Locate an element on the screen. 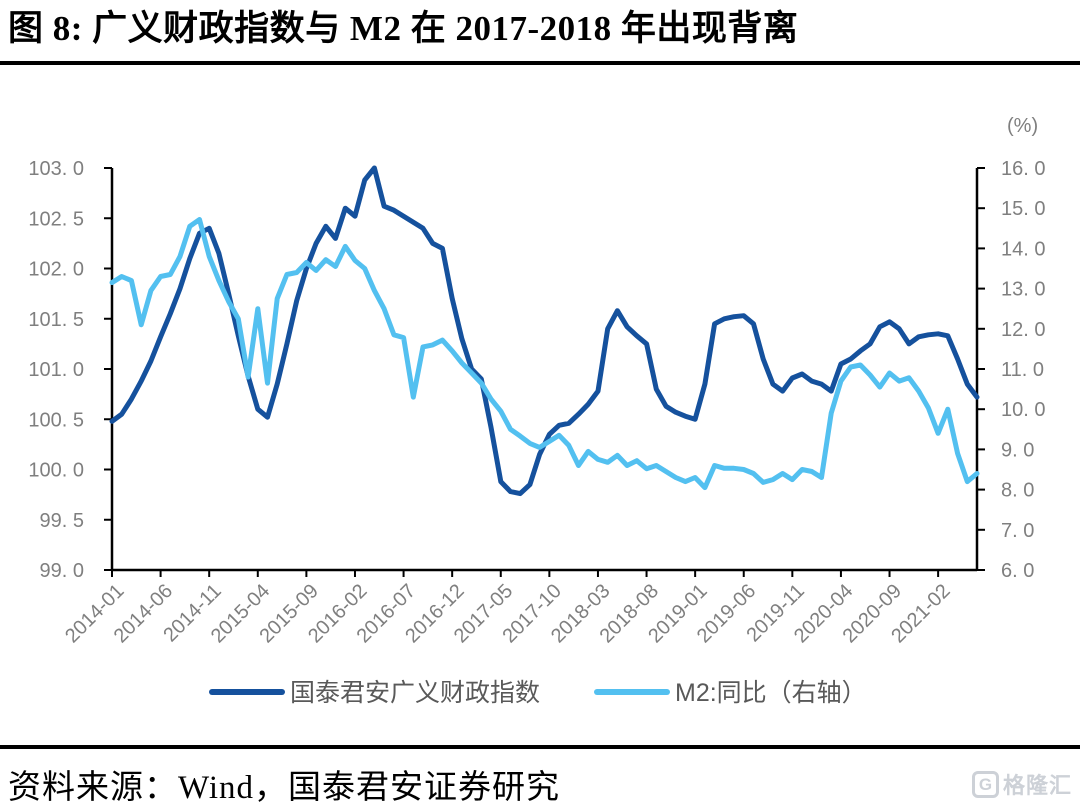 The width and height of the screenshot is (1080, 808). y-right-tick-label: 9. 0 is located at coordinates (1017, 450).